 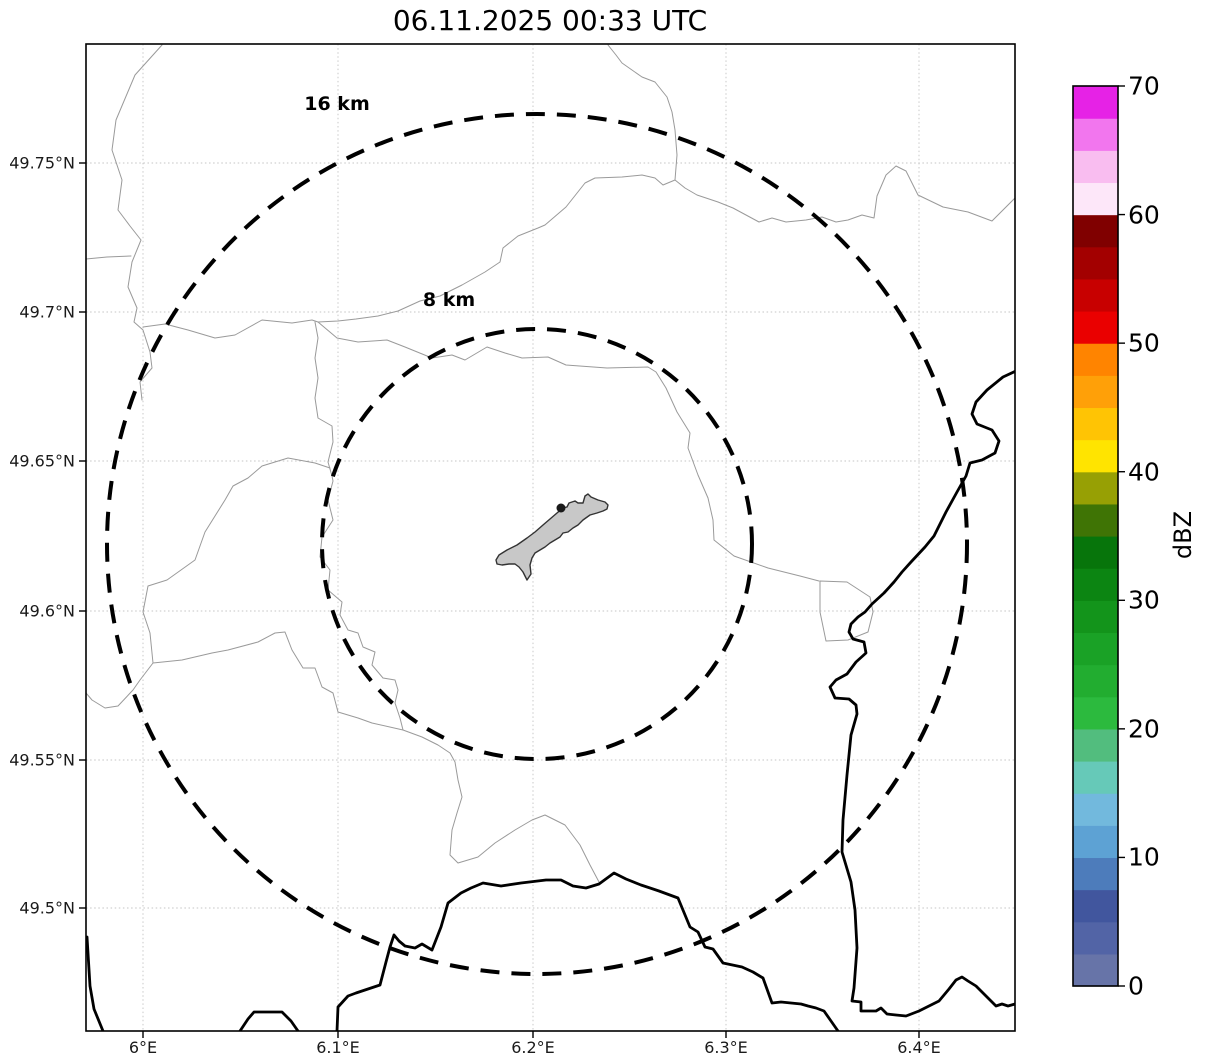 What do you see at coordinates (42, 461) in the screenshot?
I see `y-tick-label: 49.65°N` at bounding box center [42, 461].